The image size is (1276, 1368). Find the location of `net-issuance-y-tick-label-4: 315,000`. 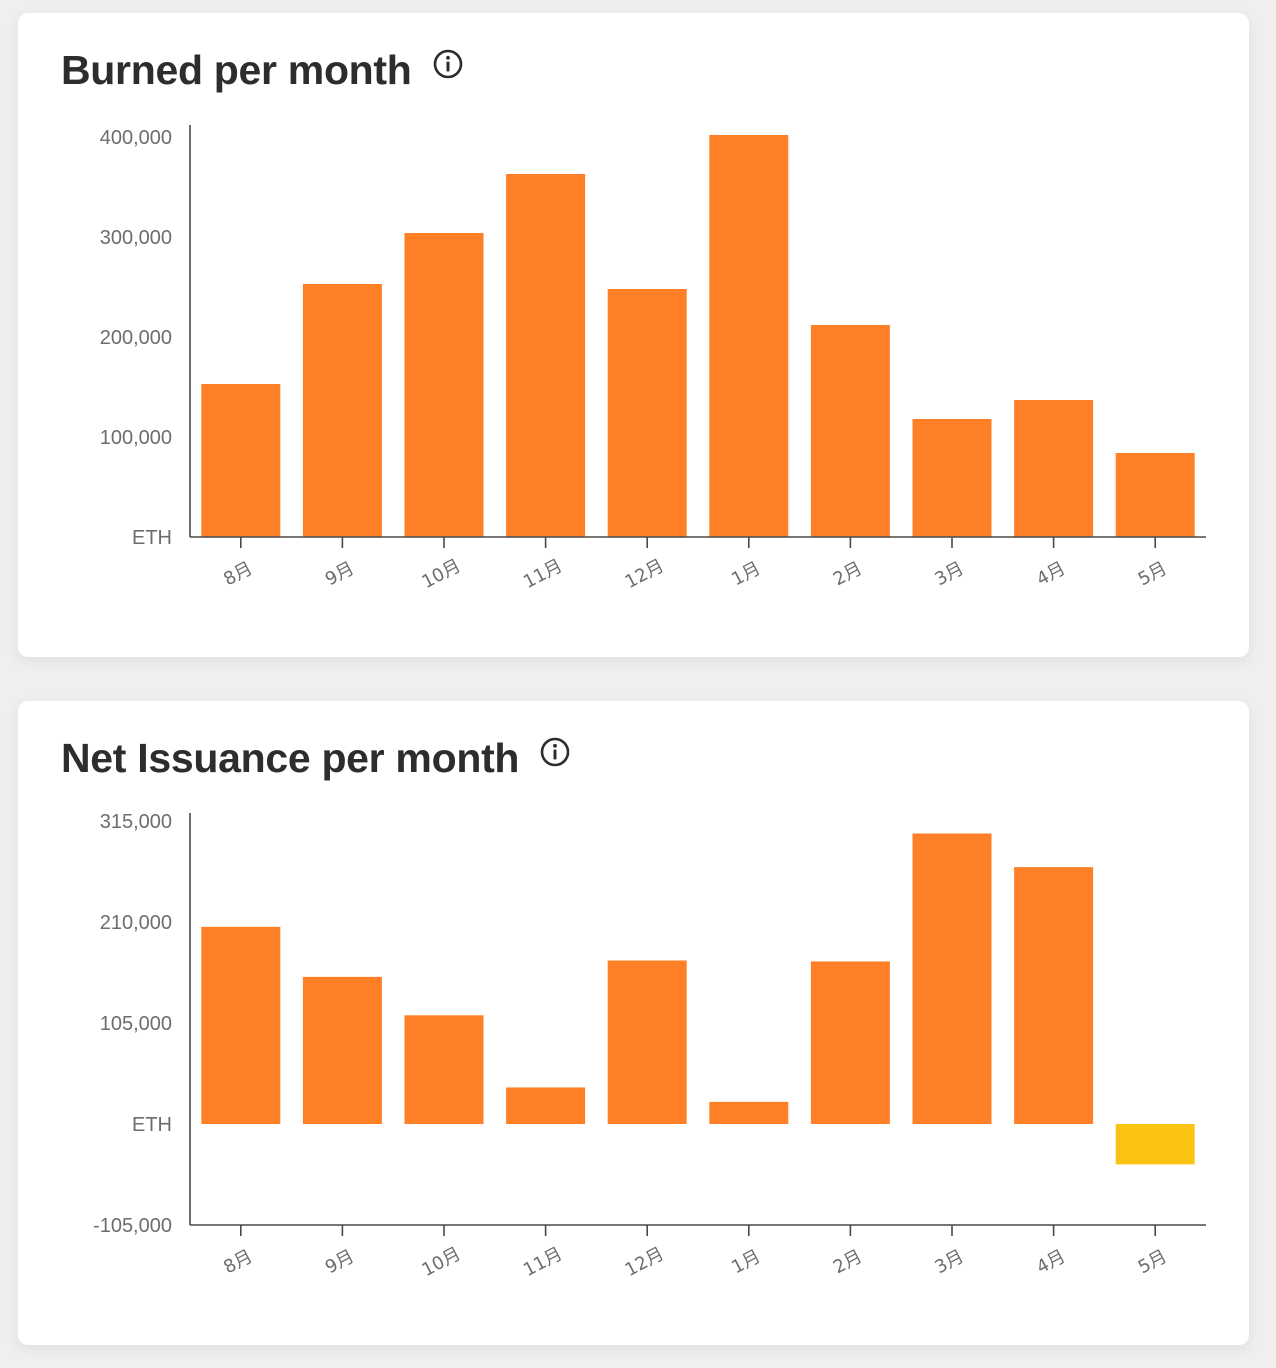

net-issuance-y-tick-label-4: 315,000 is located at coordinates (136, 822).